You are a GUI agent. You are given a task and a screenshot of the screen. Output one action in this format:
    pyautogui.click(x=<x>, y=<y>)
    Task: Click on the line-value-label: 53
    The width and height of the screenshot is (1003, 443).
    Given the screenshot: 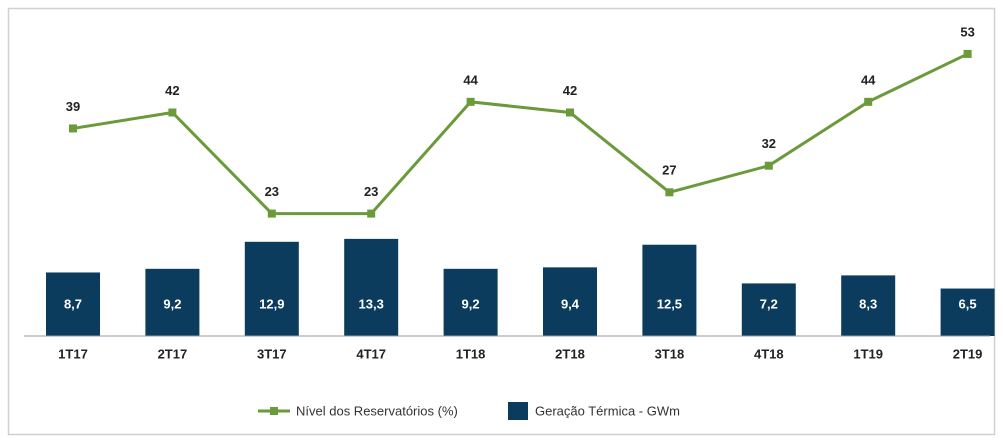 What is the action you would take?
    pyautogui.click(x=967, y=31)
    